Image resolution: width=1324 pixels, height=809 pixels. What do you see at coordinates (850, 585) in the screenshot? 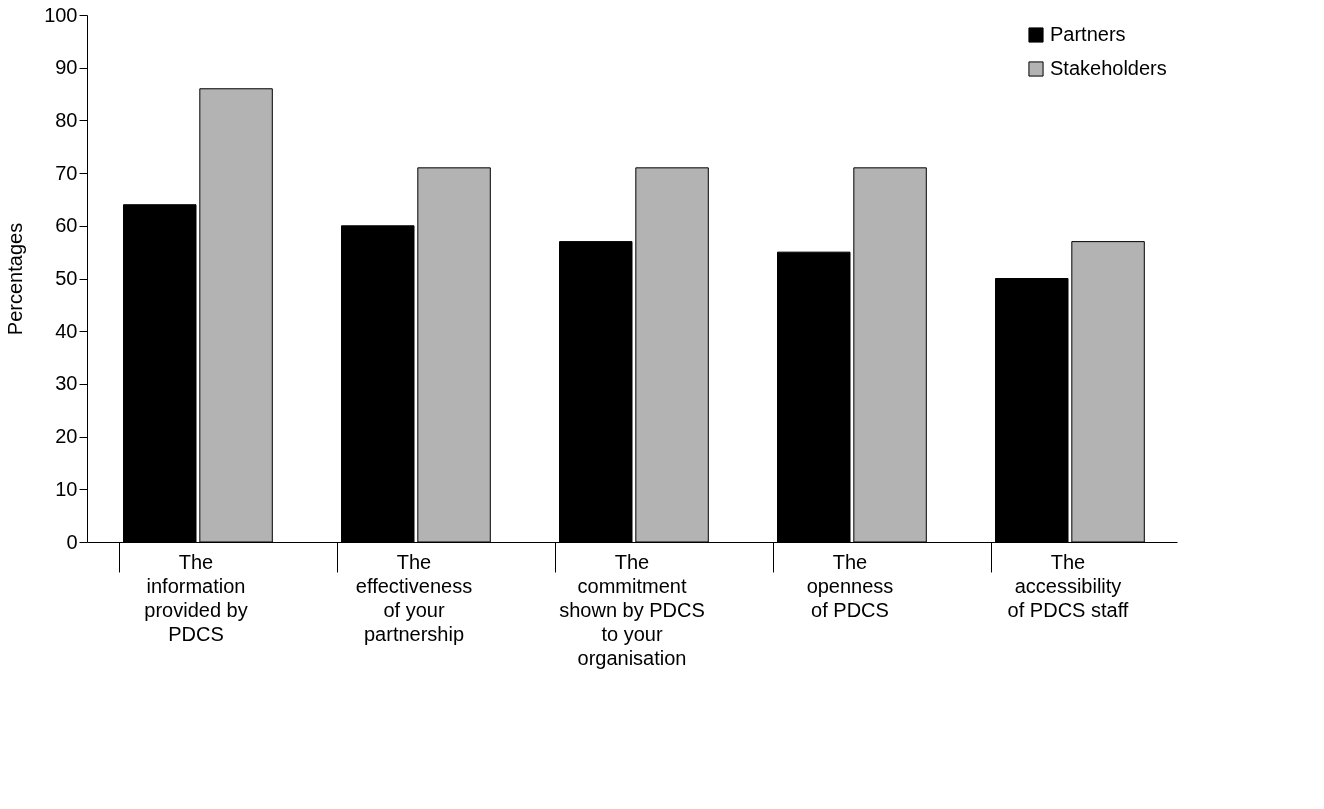
I see `x-tick-label: The openness of PDCS` at bounding box center [850, 585].